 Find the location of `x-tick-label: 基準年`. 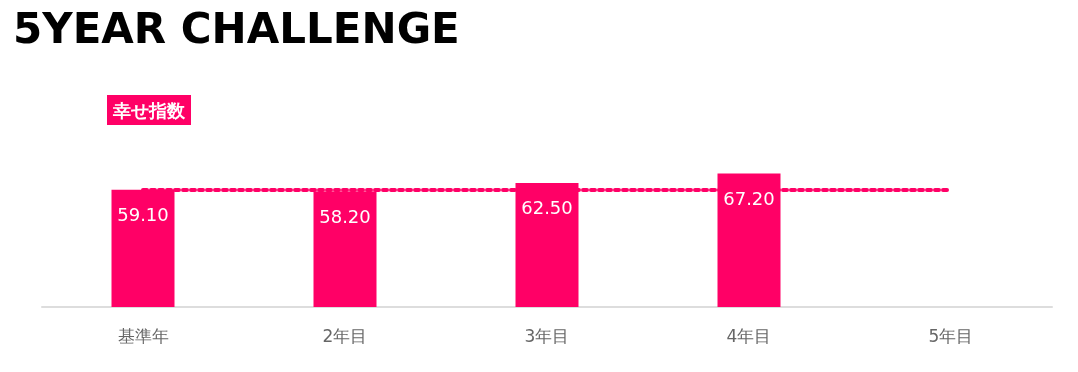

x-tick-label: 基準年 is located at coordinates (143, 335).